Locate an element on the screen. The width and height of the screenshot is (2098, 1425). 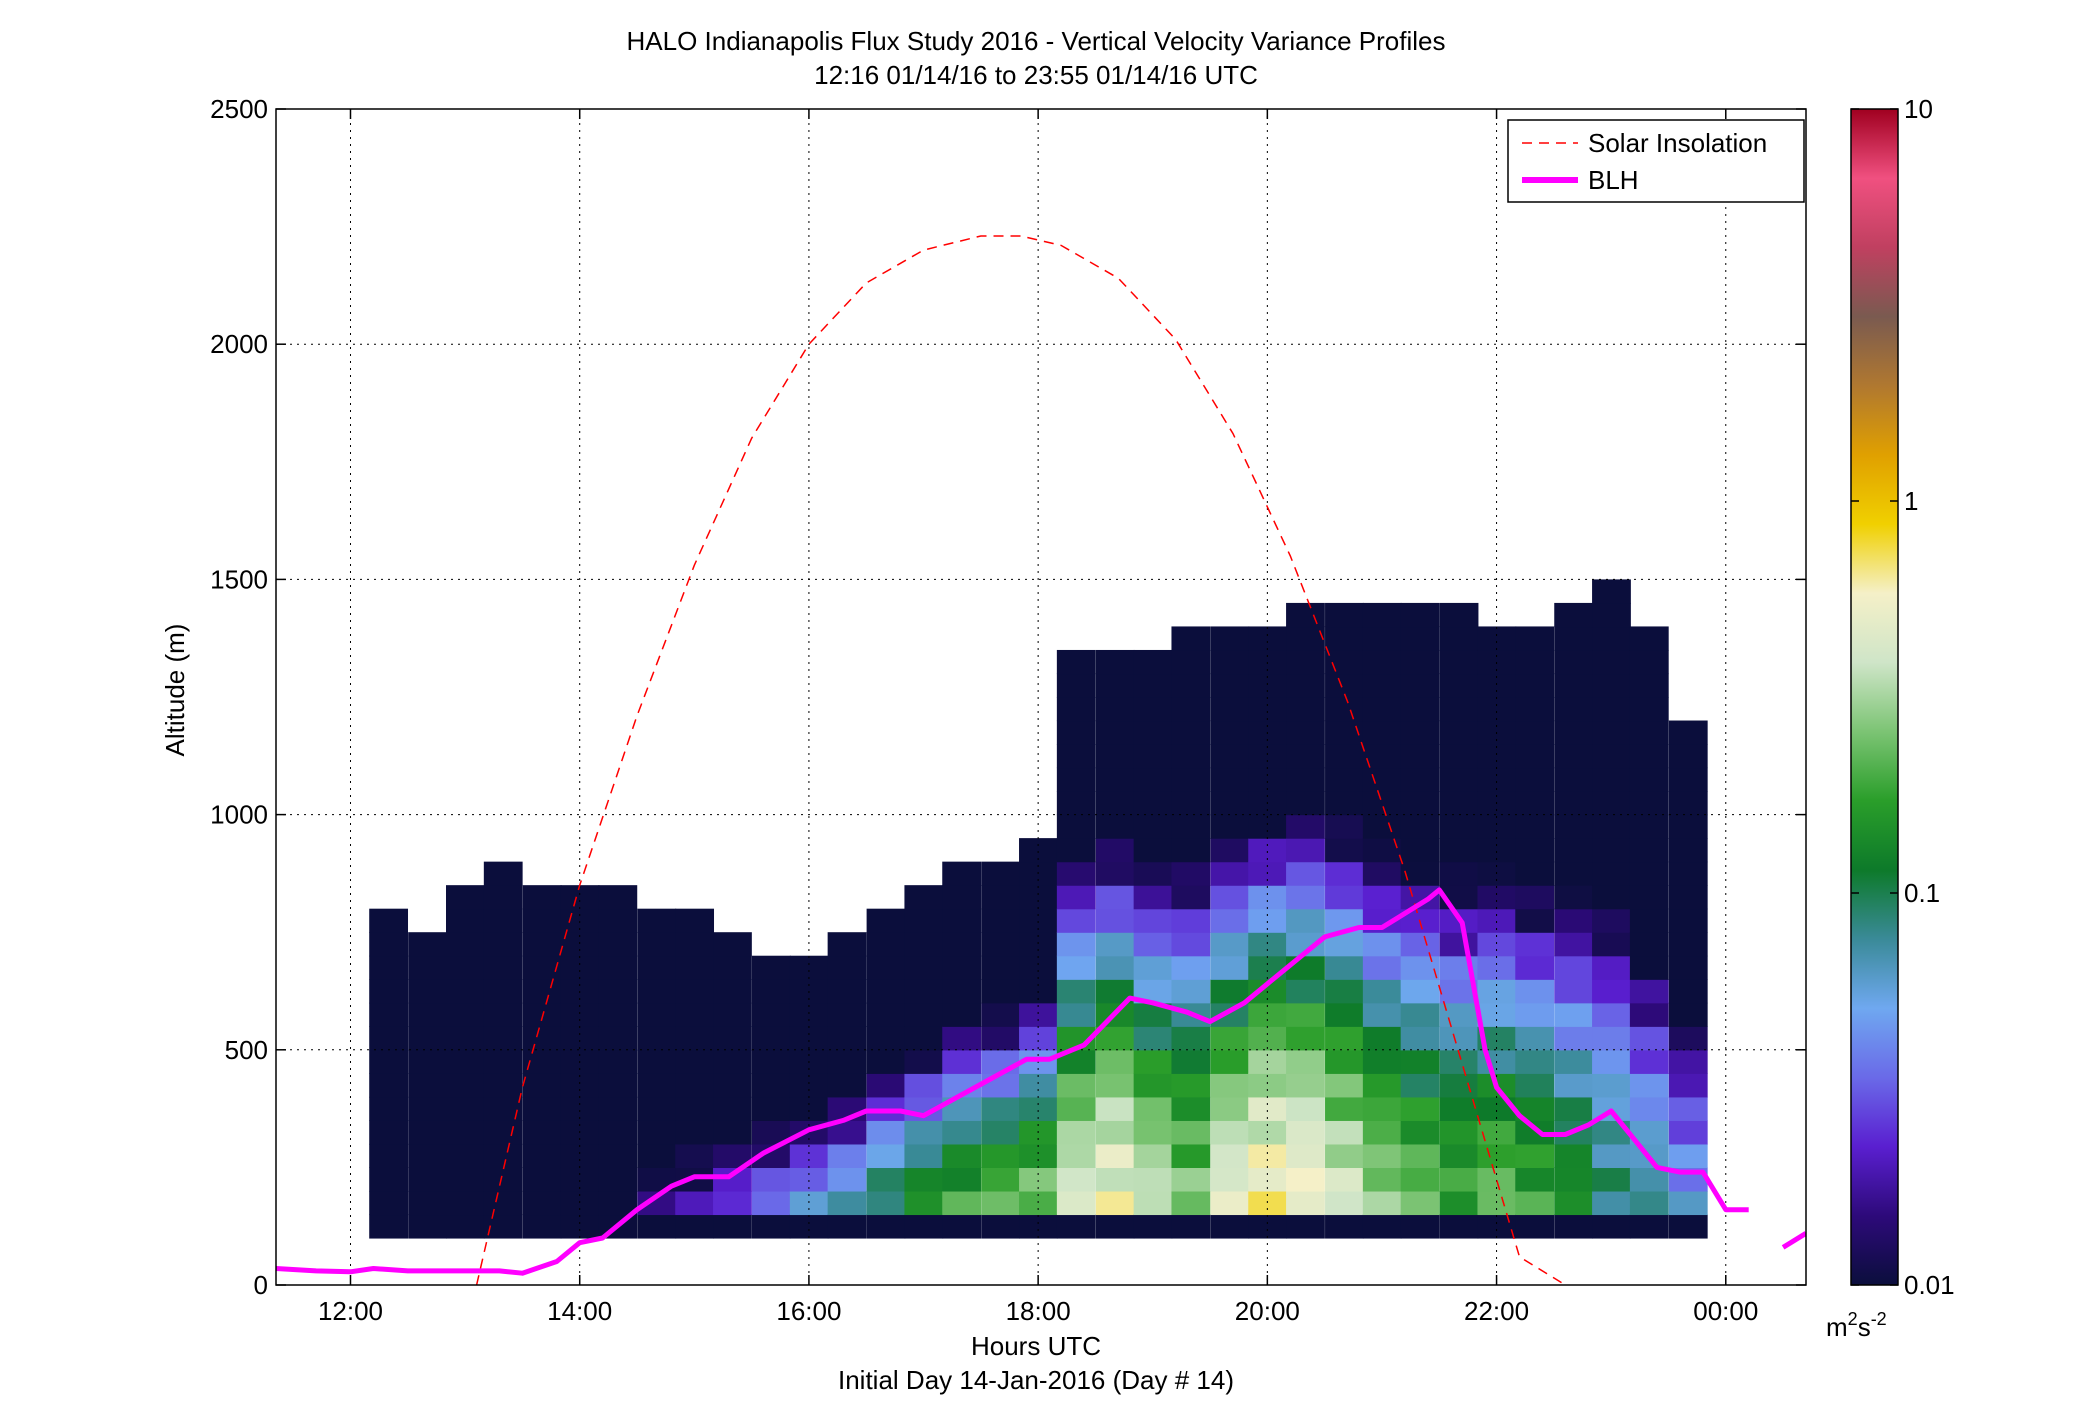
legend-label-blh: BLH is located at coordinates (1613, 180).